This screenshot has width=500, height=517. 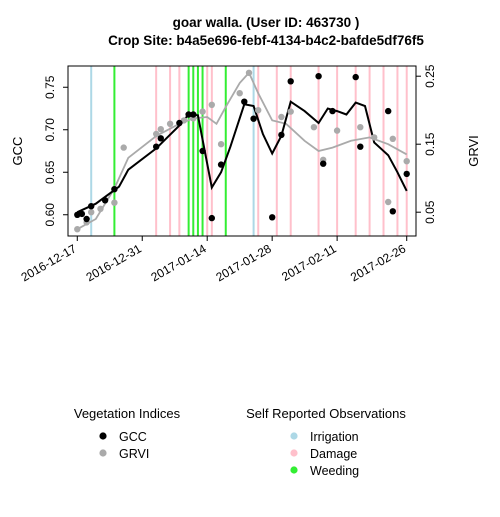 I want to click on legend-weeding-marker, so click(x=293, y=469).